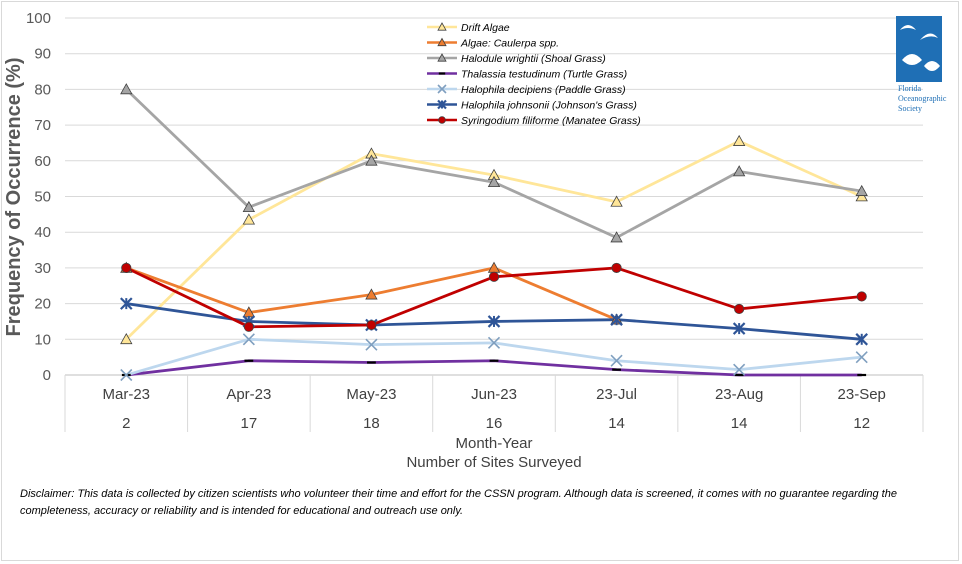 The image size is (962, 564). What do you see at coordinates (14, 197) in the screenshot?
I see `y-axis-label: Frequency of Occurrence (%)` at bounding box center [14, 197].